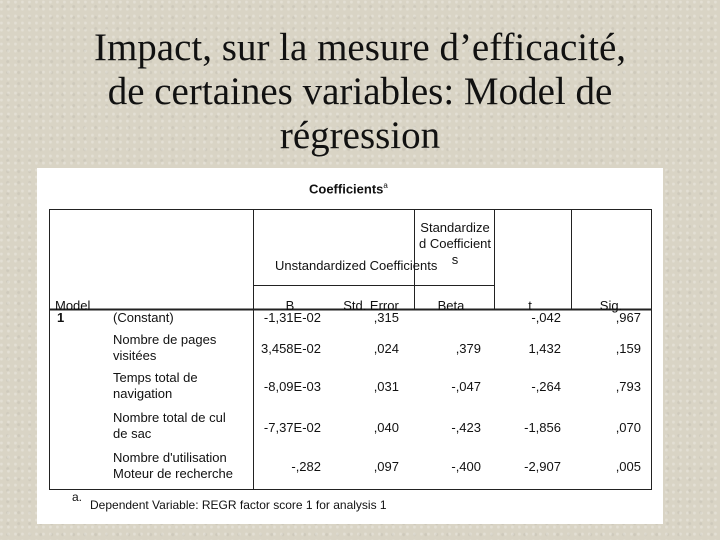 Image resolution: width=720 pixels, height=540 pixels. I want to click on row-label: Nombre de pages visitées, so click(165, 347).